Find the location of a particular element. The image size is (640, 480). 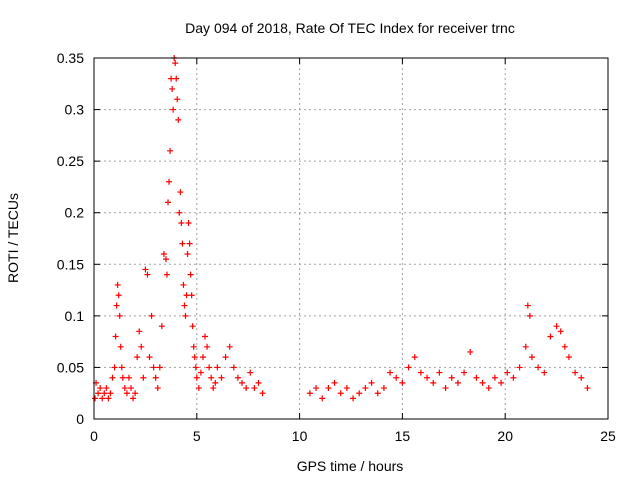

y-tick-label: 0.35 is located at coordinates (70, 58).